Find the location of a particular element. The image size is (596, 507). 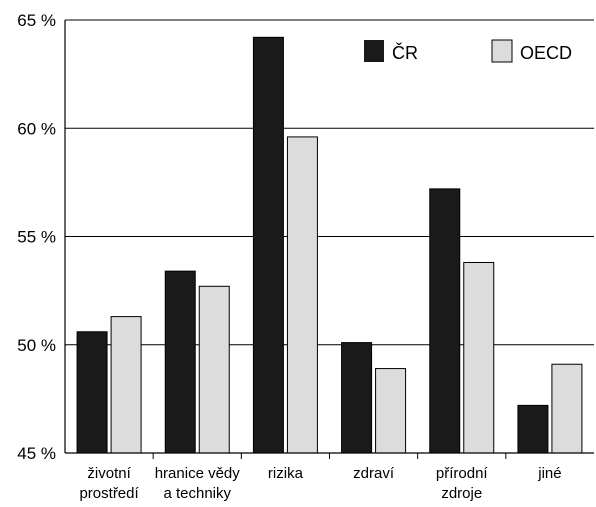

x-tick-label: zdroje is located at coordinates (461, 493).